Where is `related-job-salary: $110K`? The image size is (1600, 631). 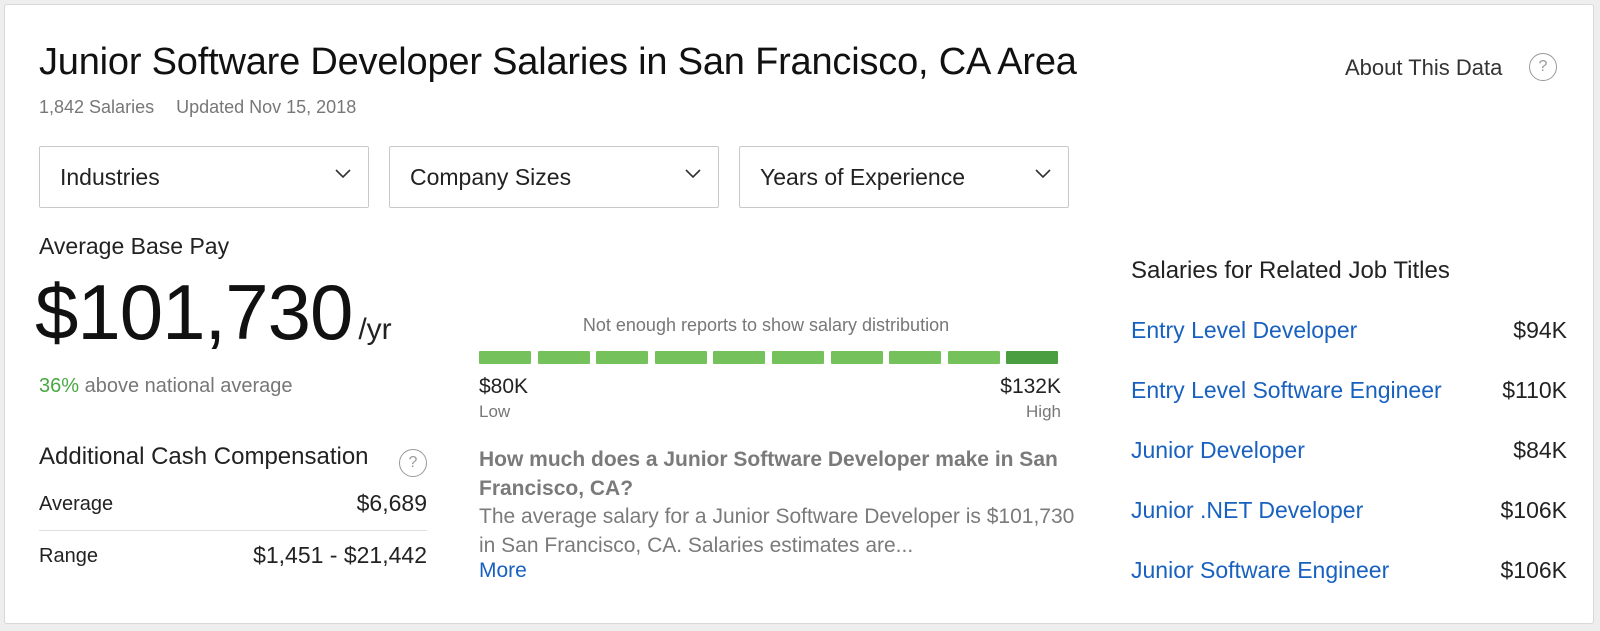 related-job-salary: $110K is located at coordinates (1534, 390).